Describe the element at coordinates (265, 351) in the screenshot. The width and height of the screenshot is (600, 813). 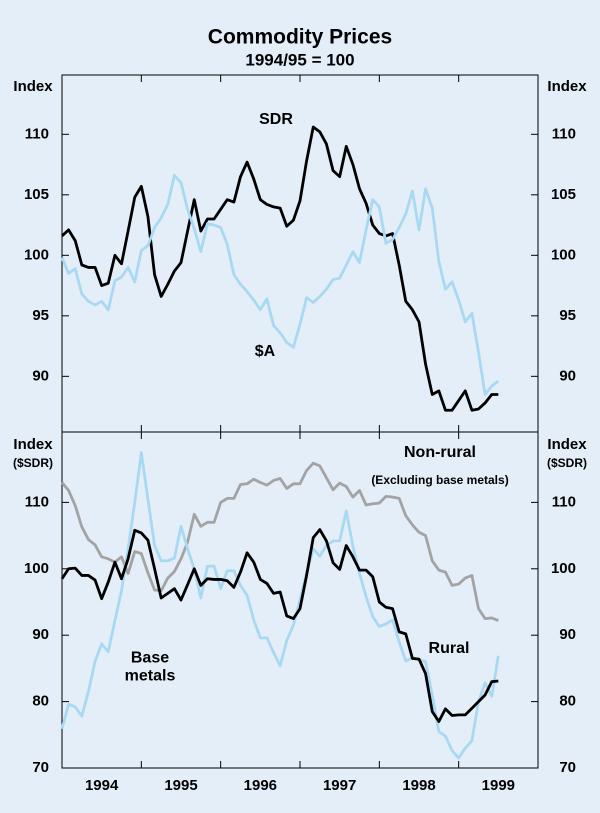
I see `series-label: $A` at that location.